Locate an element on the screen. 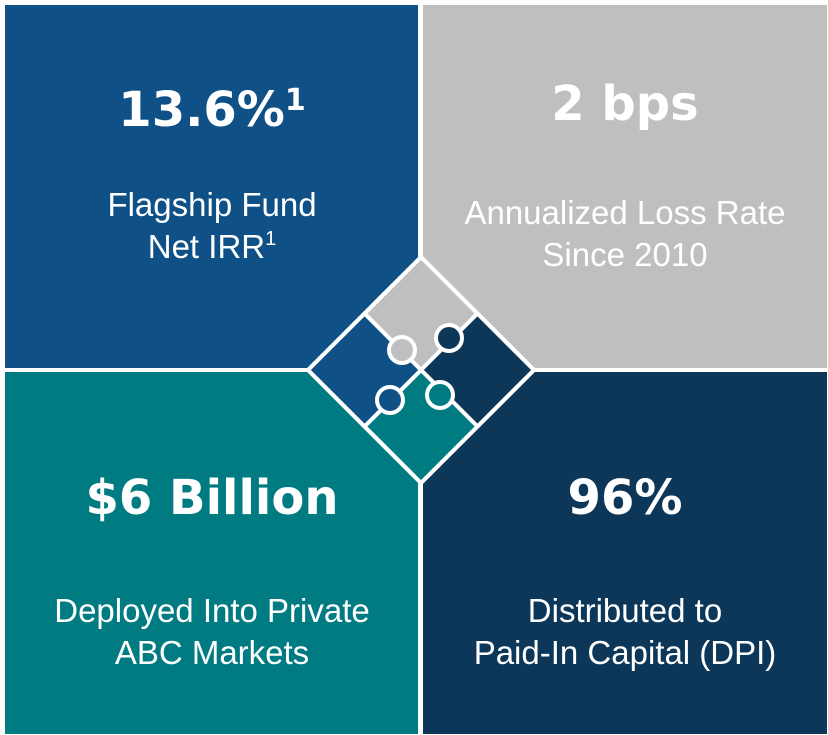  description-text: Flagship Fund is located at coordinates (211, 204).